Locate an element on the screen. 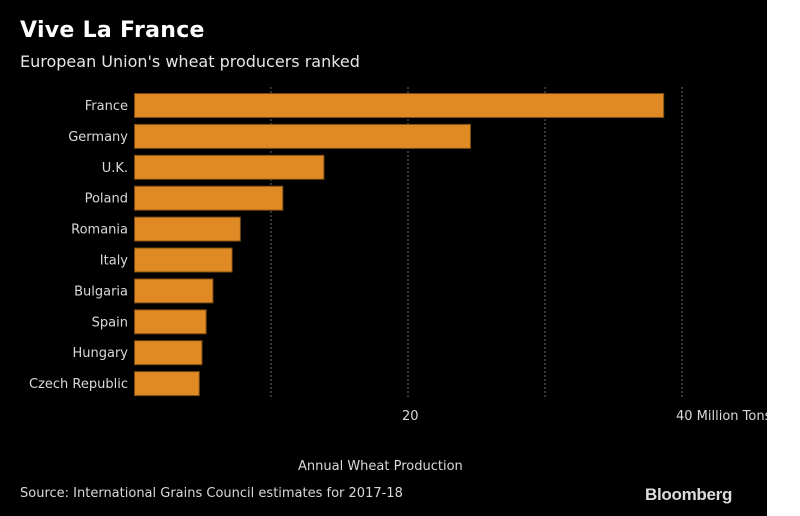  bar-bulgaria is located at coordinates (174, 291).